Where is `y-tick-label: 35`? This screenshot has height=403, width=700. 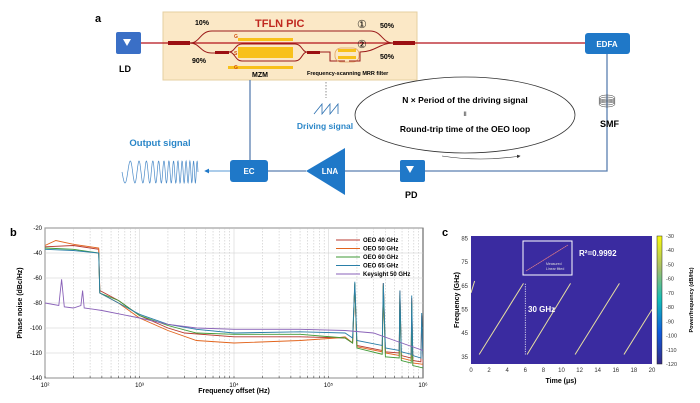 y-tick-label: 35 is located at coordinates (464, 358).